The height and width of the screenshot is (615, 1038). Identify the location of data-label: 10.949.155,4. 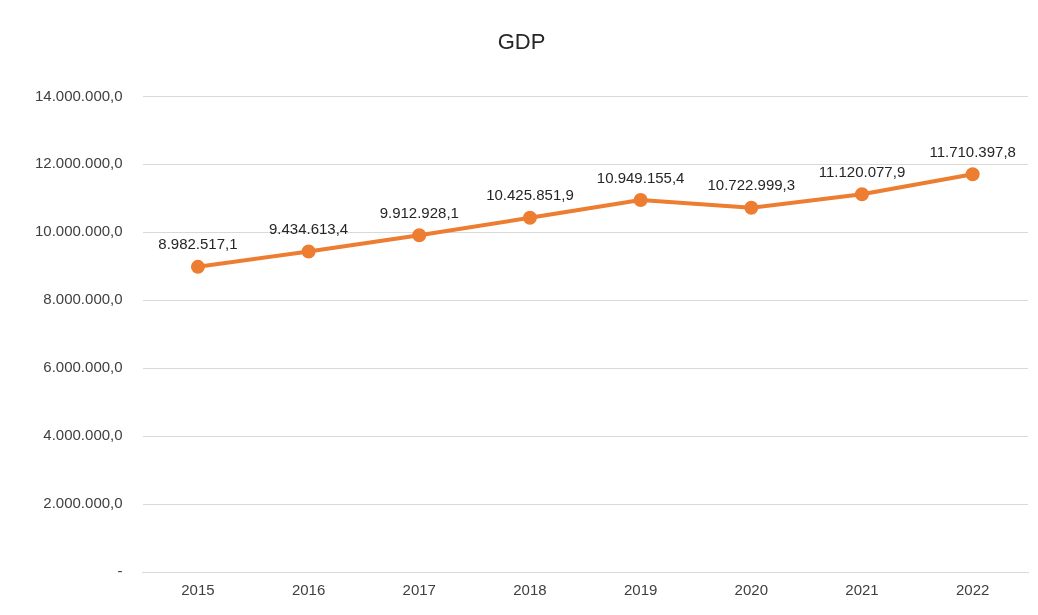
(640, 177).